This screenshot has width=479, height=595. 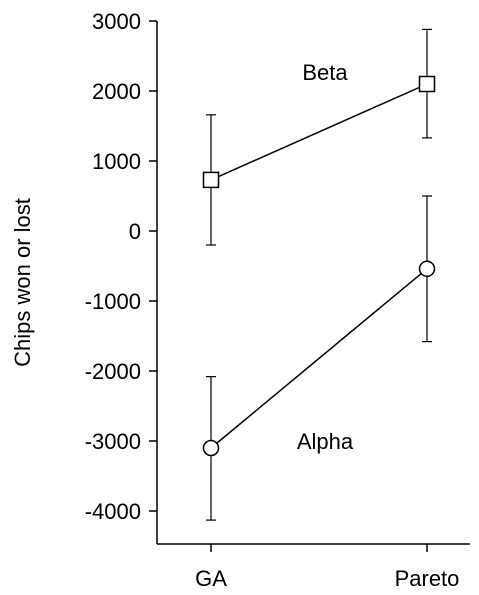 I want to click on y-tick-label: -4000, so click(x=113, y=511).